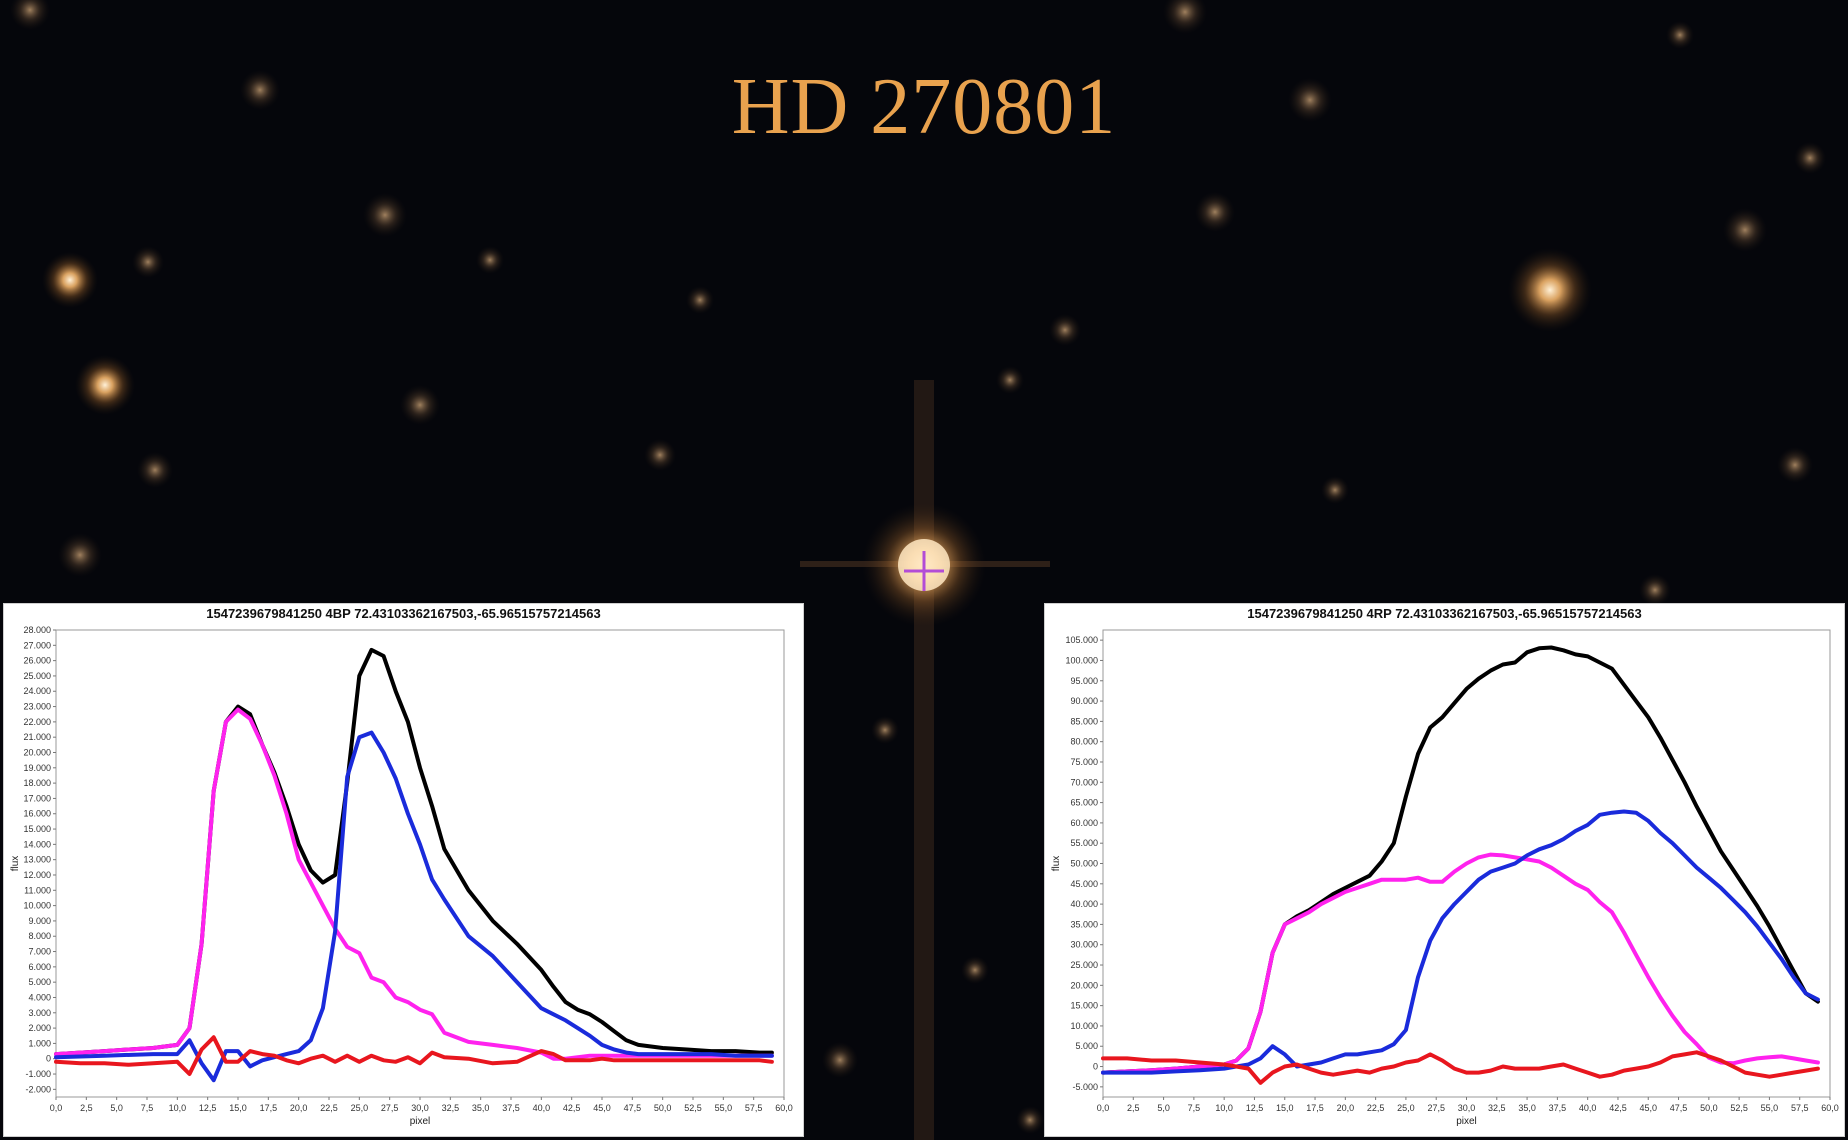 The image size is (1848, 1140). I want to click on y-tick-label: 24.000, so click(37, 691).